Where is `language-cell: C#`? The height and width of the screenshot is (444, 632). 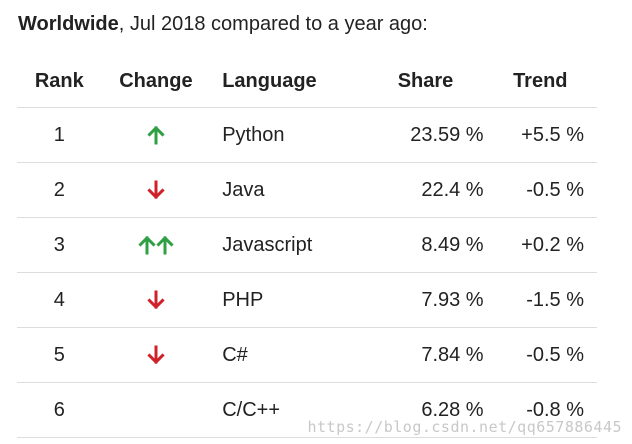
language-cell: C# is located at coordinates (289, 355).